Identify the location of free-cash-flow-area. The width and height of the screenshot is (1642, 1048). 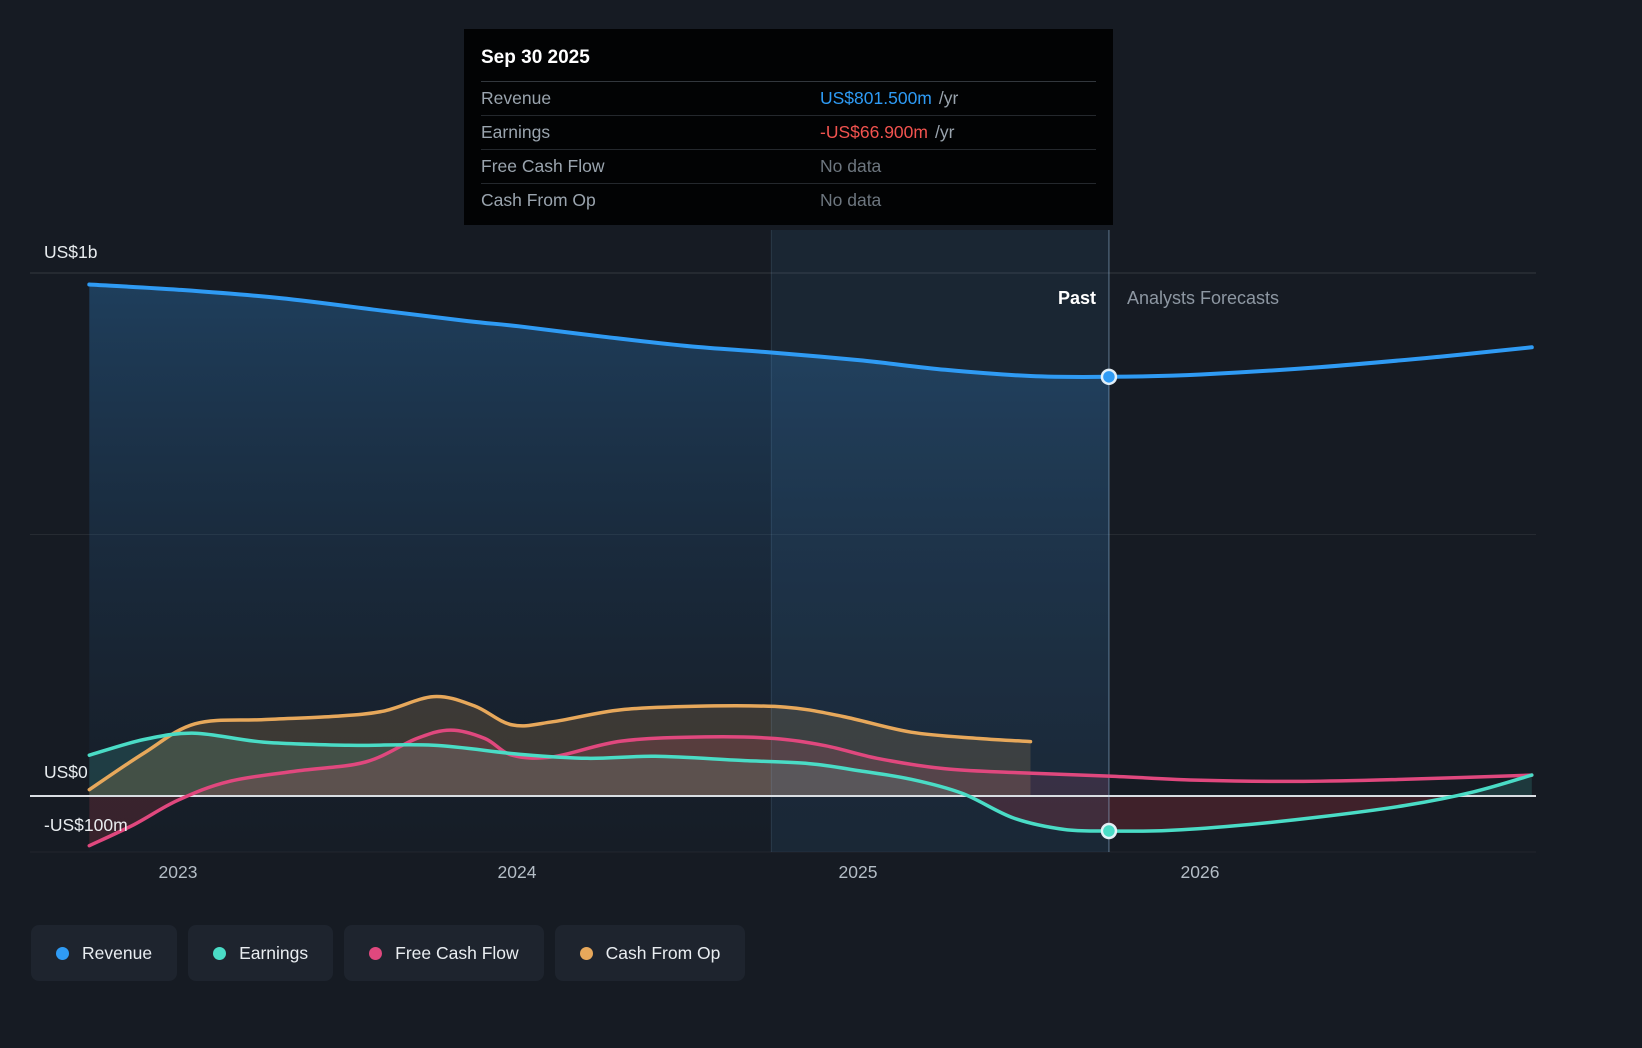
(599, 763).